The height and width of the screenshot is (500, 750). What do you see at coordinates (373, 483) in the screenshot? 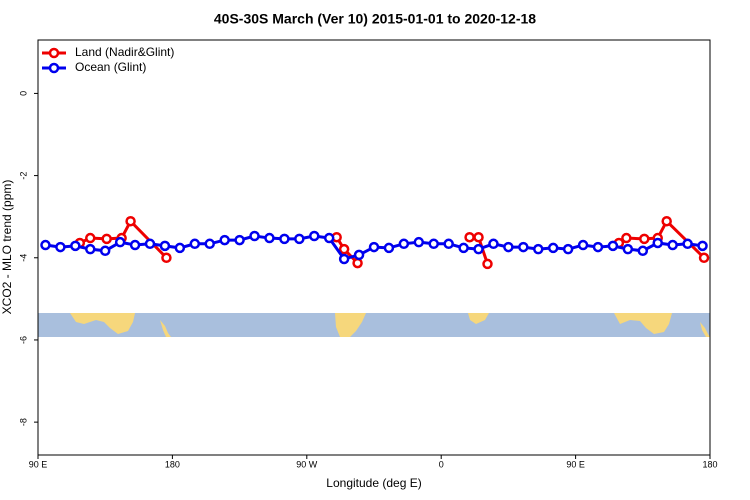
I see `x-axis-label: Longitude (deg E)` at bounding box center [373, 483].